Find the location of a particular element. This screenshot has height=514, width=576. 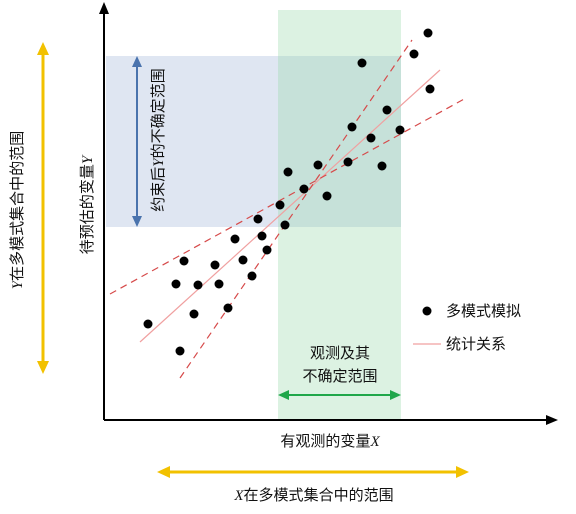

observation-label-line2: 不确定范围 is located at coordinates (339, 376).